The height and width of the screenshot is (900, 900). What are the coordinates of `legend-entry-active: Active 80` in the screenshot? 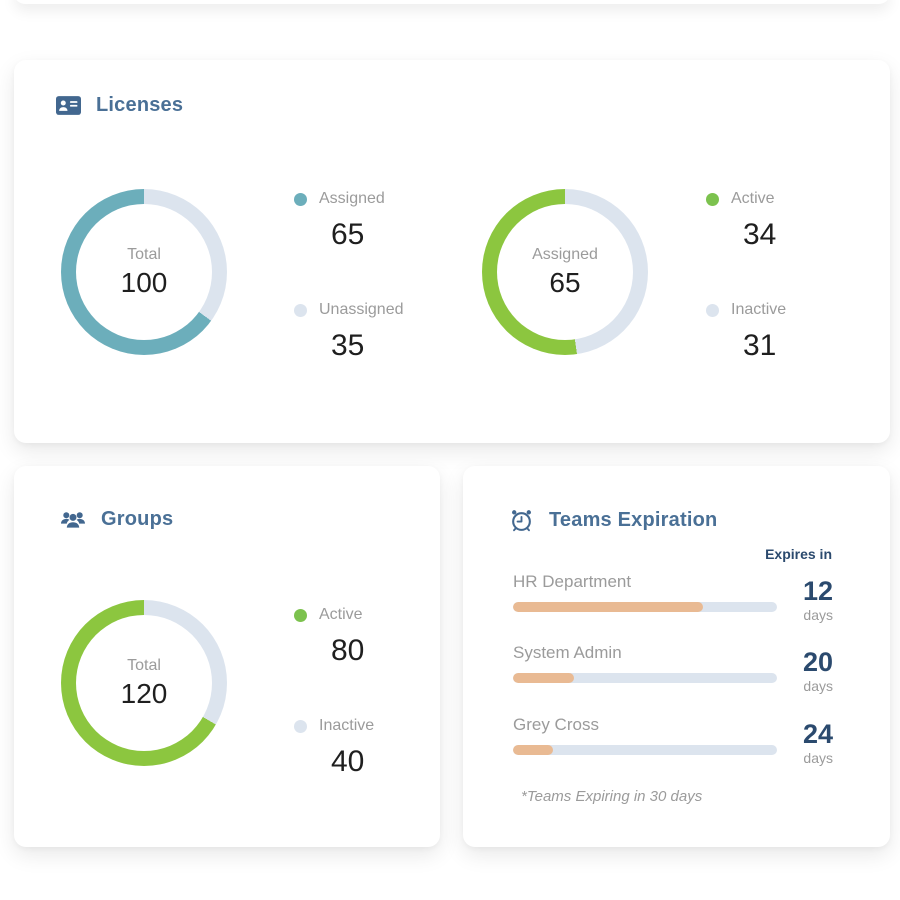 It's located at (334, 637).